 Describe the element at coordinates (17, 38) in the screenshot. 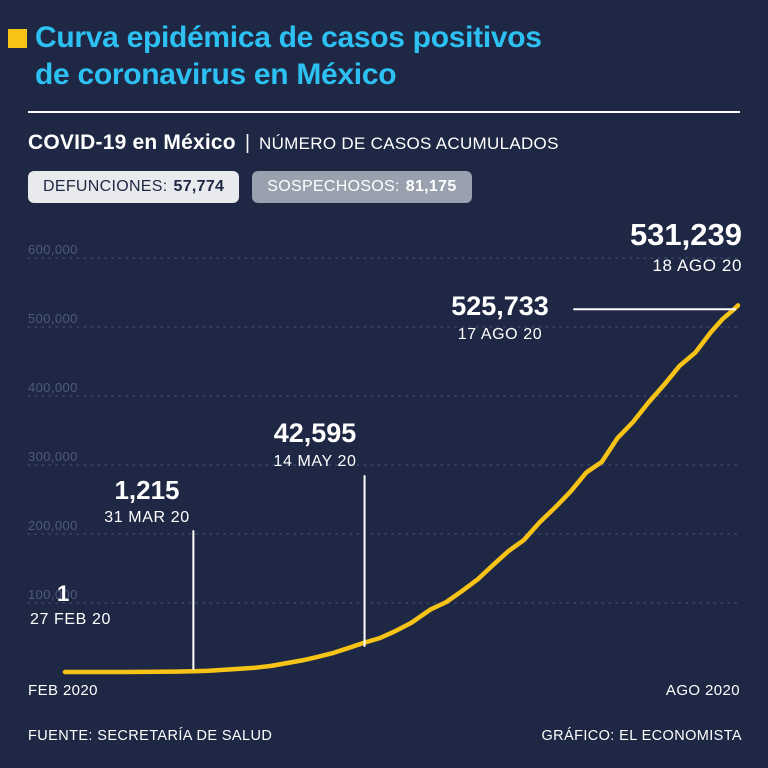

I see `title-accent-square` at that location.